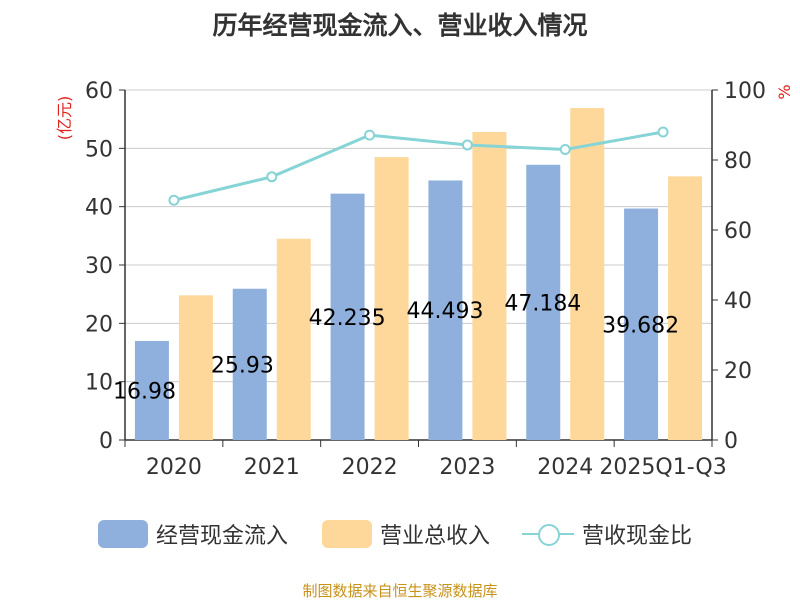  I want to click on y-left-tick-label: 50, so click(99, 149).